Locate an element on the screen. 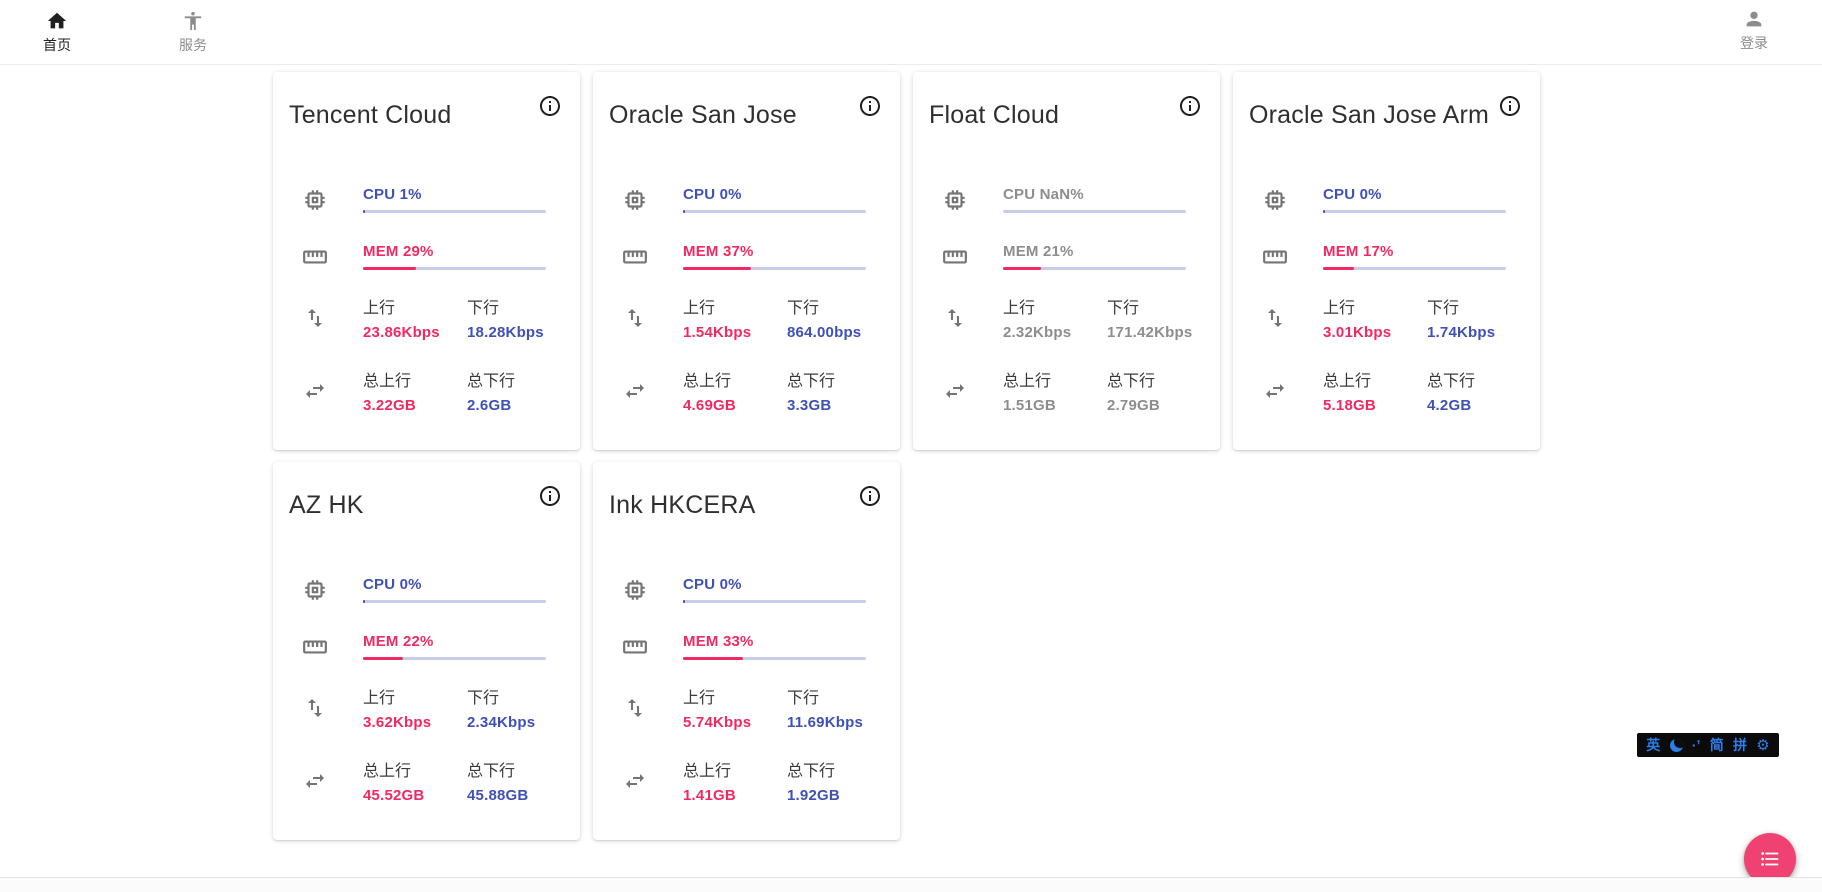 The image size is (1822, 892). total-download-col: 总下行 45.88GB is located at coordinates (519, 780).